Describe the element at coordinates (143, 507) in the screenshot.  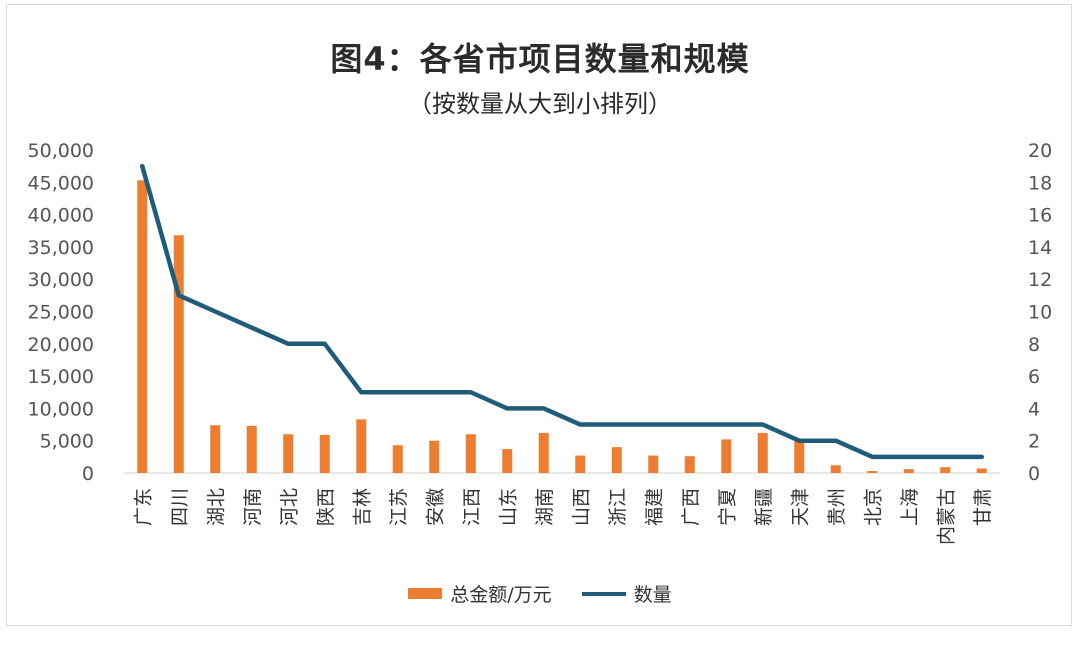
I see `category-label: 广东` at that location.